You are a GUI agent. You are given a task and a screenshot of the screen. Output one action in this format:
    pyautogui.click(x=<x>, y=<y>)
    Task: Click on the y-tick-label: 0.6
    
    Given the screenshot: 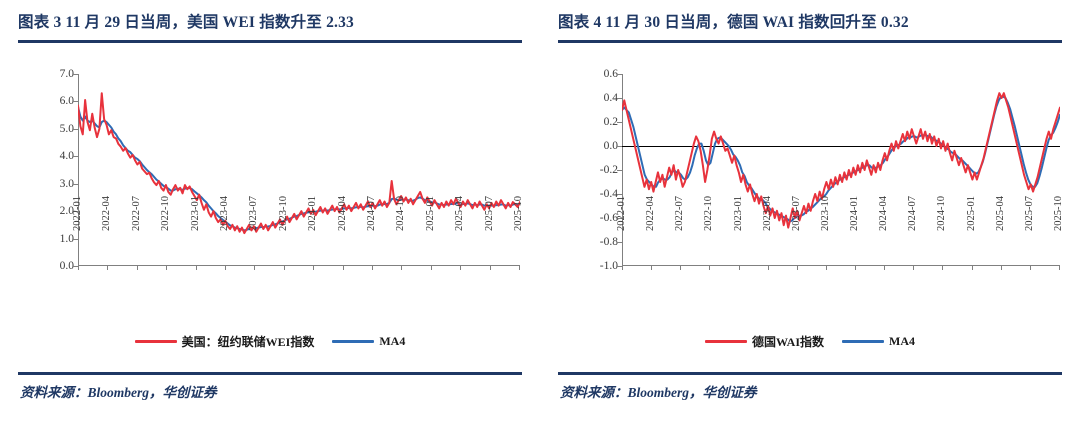 What is the action you would take?
    pyautogui.click(x=610, y=74)
    